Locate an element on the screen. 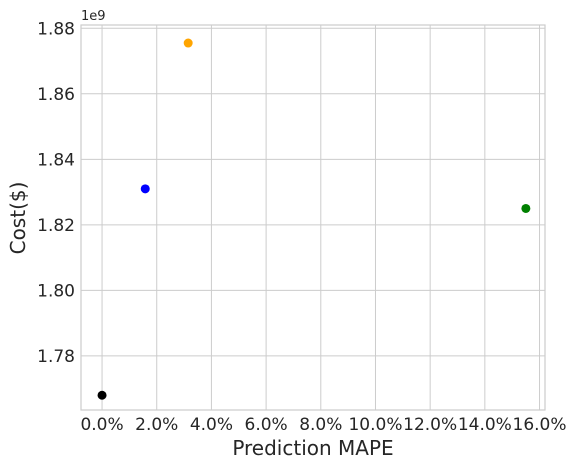 Image resolution: width=576 pixels, height=468 pixels. y-offset-label: 1e9 is located at coordinates (93, 16).